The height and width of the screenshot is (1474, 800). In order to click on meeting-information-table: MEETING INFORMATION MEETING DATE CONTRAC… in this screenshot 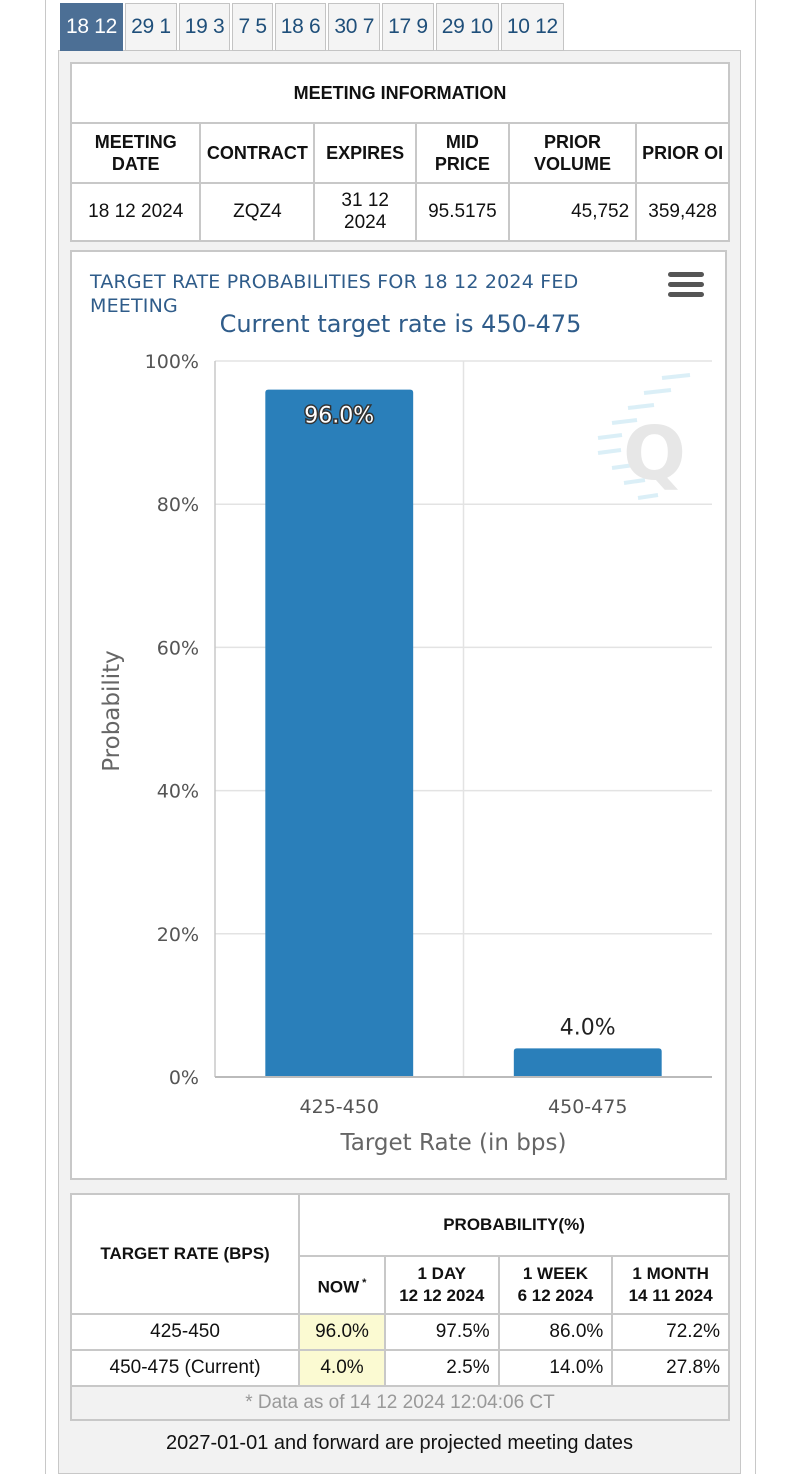, I will do `click(399, 152)`.